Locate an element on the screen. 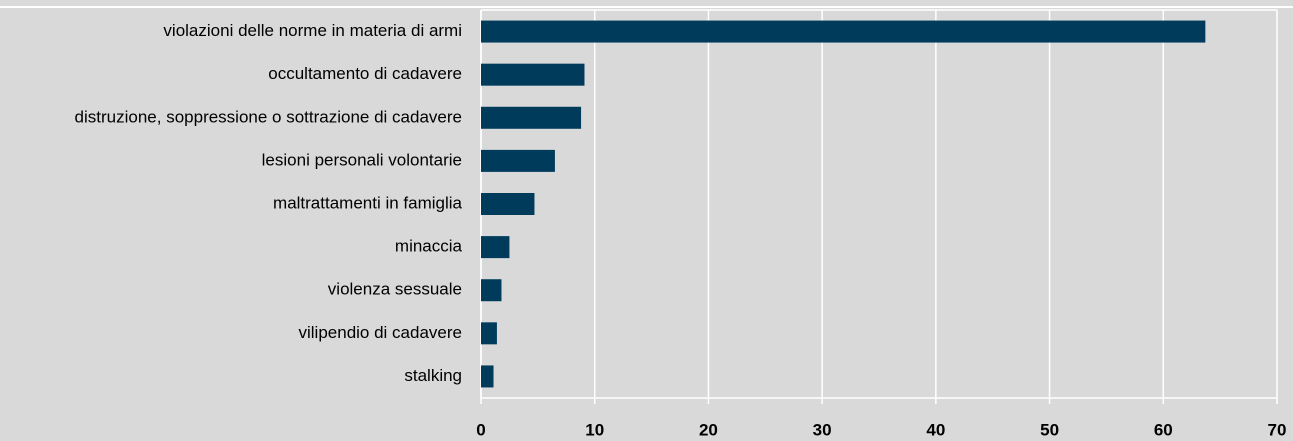  x-tick-label: 40 is located at coordinates (935, 429).